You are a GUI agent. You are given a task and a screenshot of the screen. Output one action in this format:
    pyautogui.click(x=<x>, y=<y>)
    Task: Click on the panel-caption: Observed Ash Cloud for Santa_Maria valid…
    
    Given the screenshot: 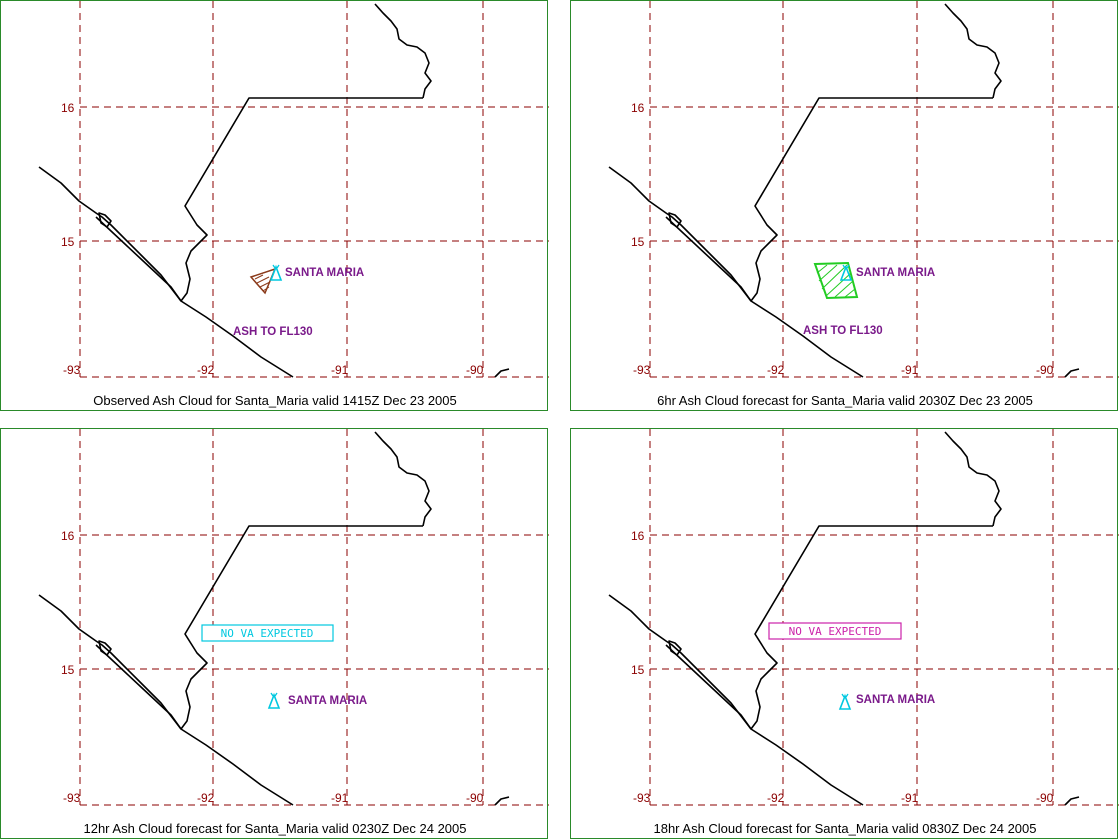 What is the action you would take?
    pyautogui.click(x=275, y=400)
    